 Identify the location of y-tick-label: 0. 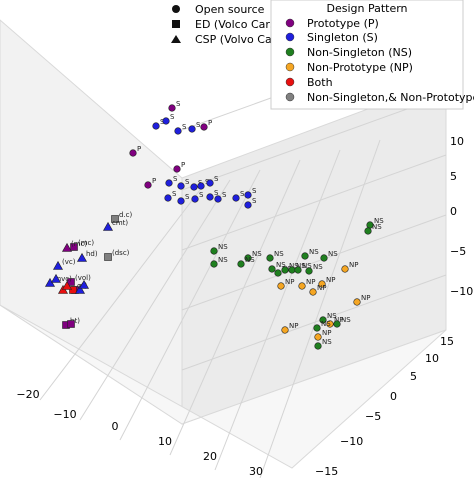
(393, 396).